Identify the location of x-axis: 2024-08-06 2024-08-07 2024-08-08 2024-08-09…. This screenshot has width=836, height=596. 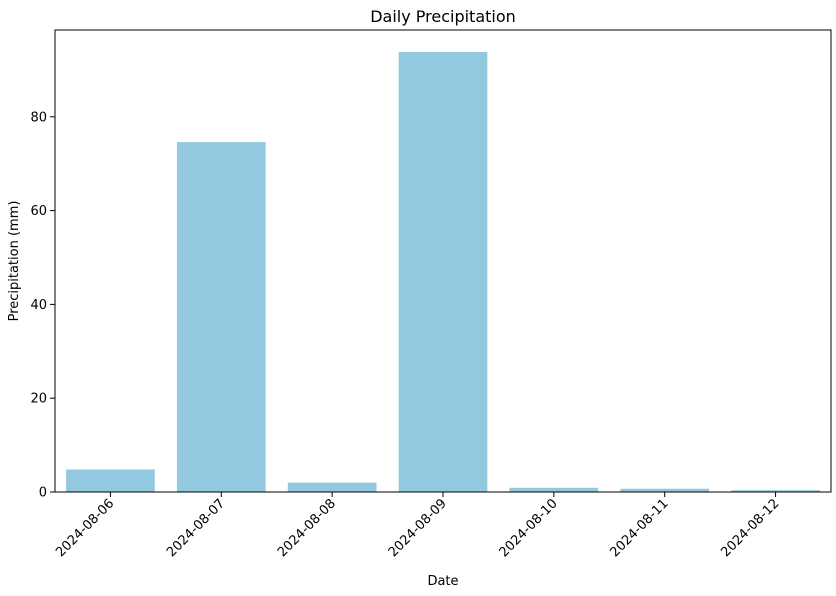
(417, 526).